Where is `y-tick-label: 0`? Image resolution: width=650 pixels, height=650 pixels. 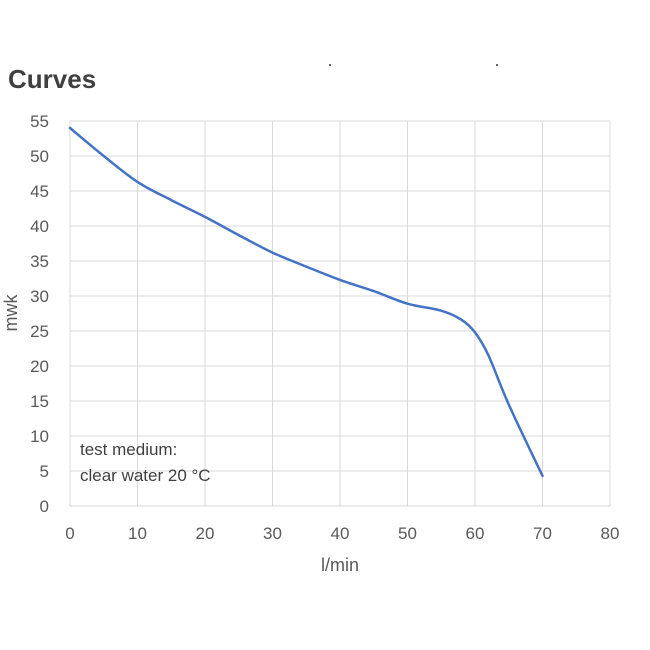
y-tick-label: 0 is located at coordinates (44, 506).